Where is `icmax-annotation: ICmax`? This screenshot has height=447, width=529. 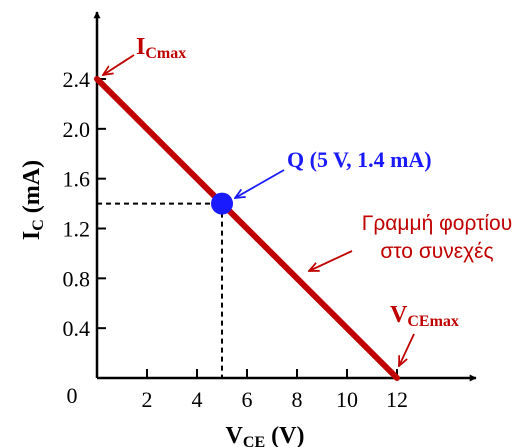 icmax-annotation: ICmax is located at coordinates (161, 48).